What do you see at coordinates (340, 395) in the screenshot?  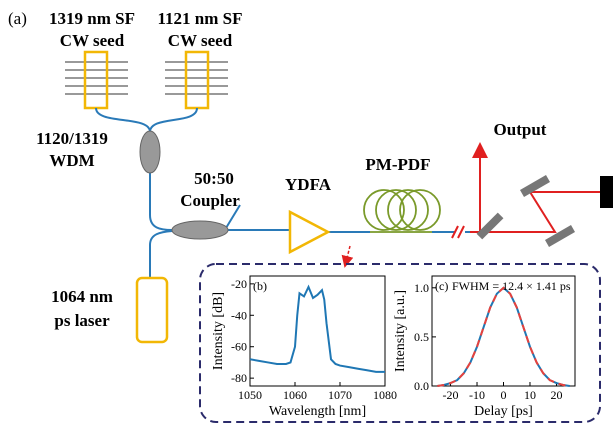 I see `x-tick-label: 1070` at bounding box center [340, 395].